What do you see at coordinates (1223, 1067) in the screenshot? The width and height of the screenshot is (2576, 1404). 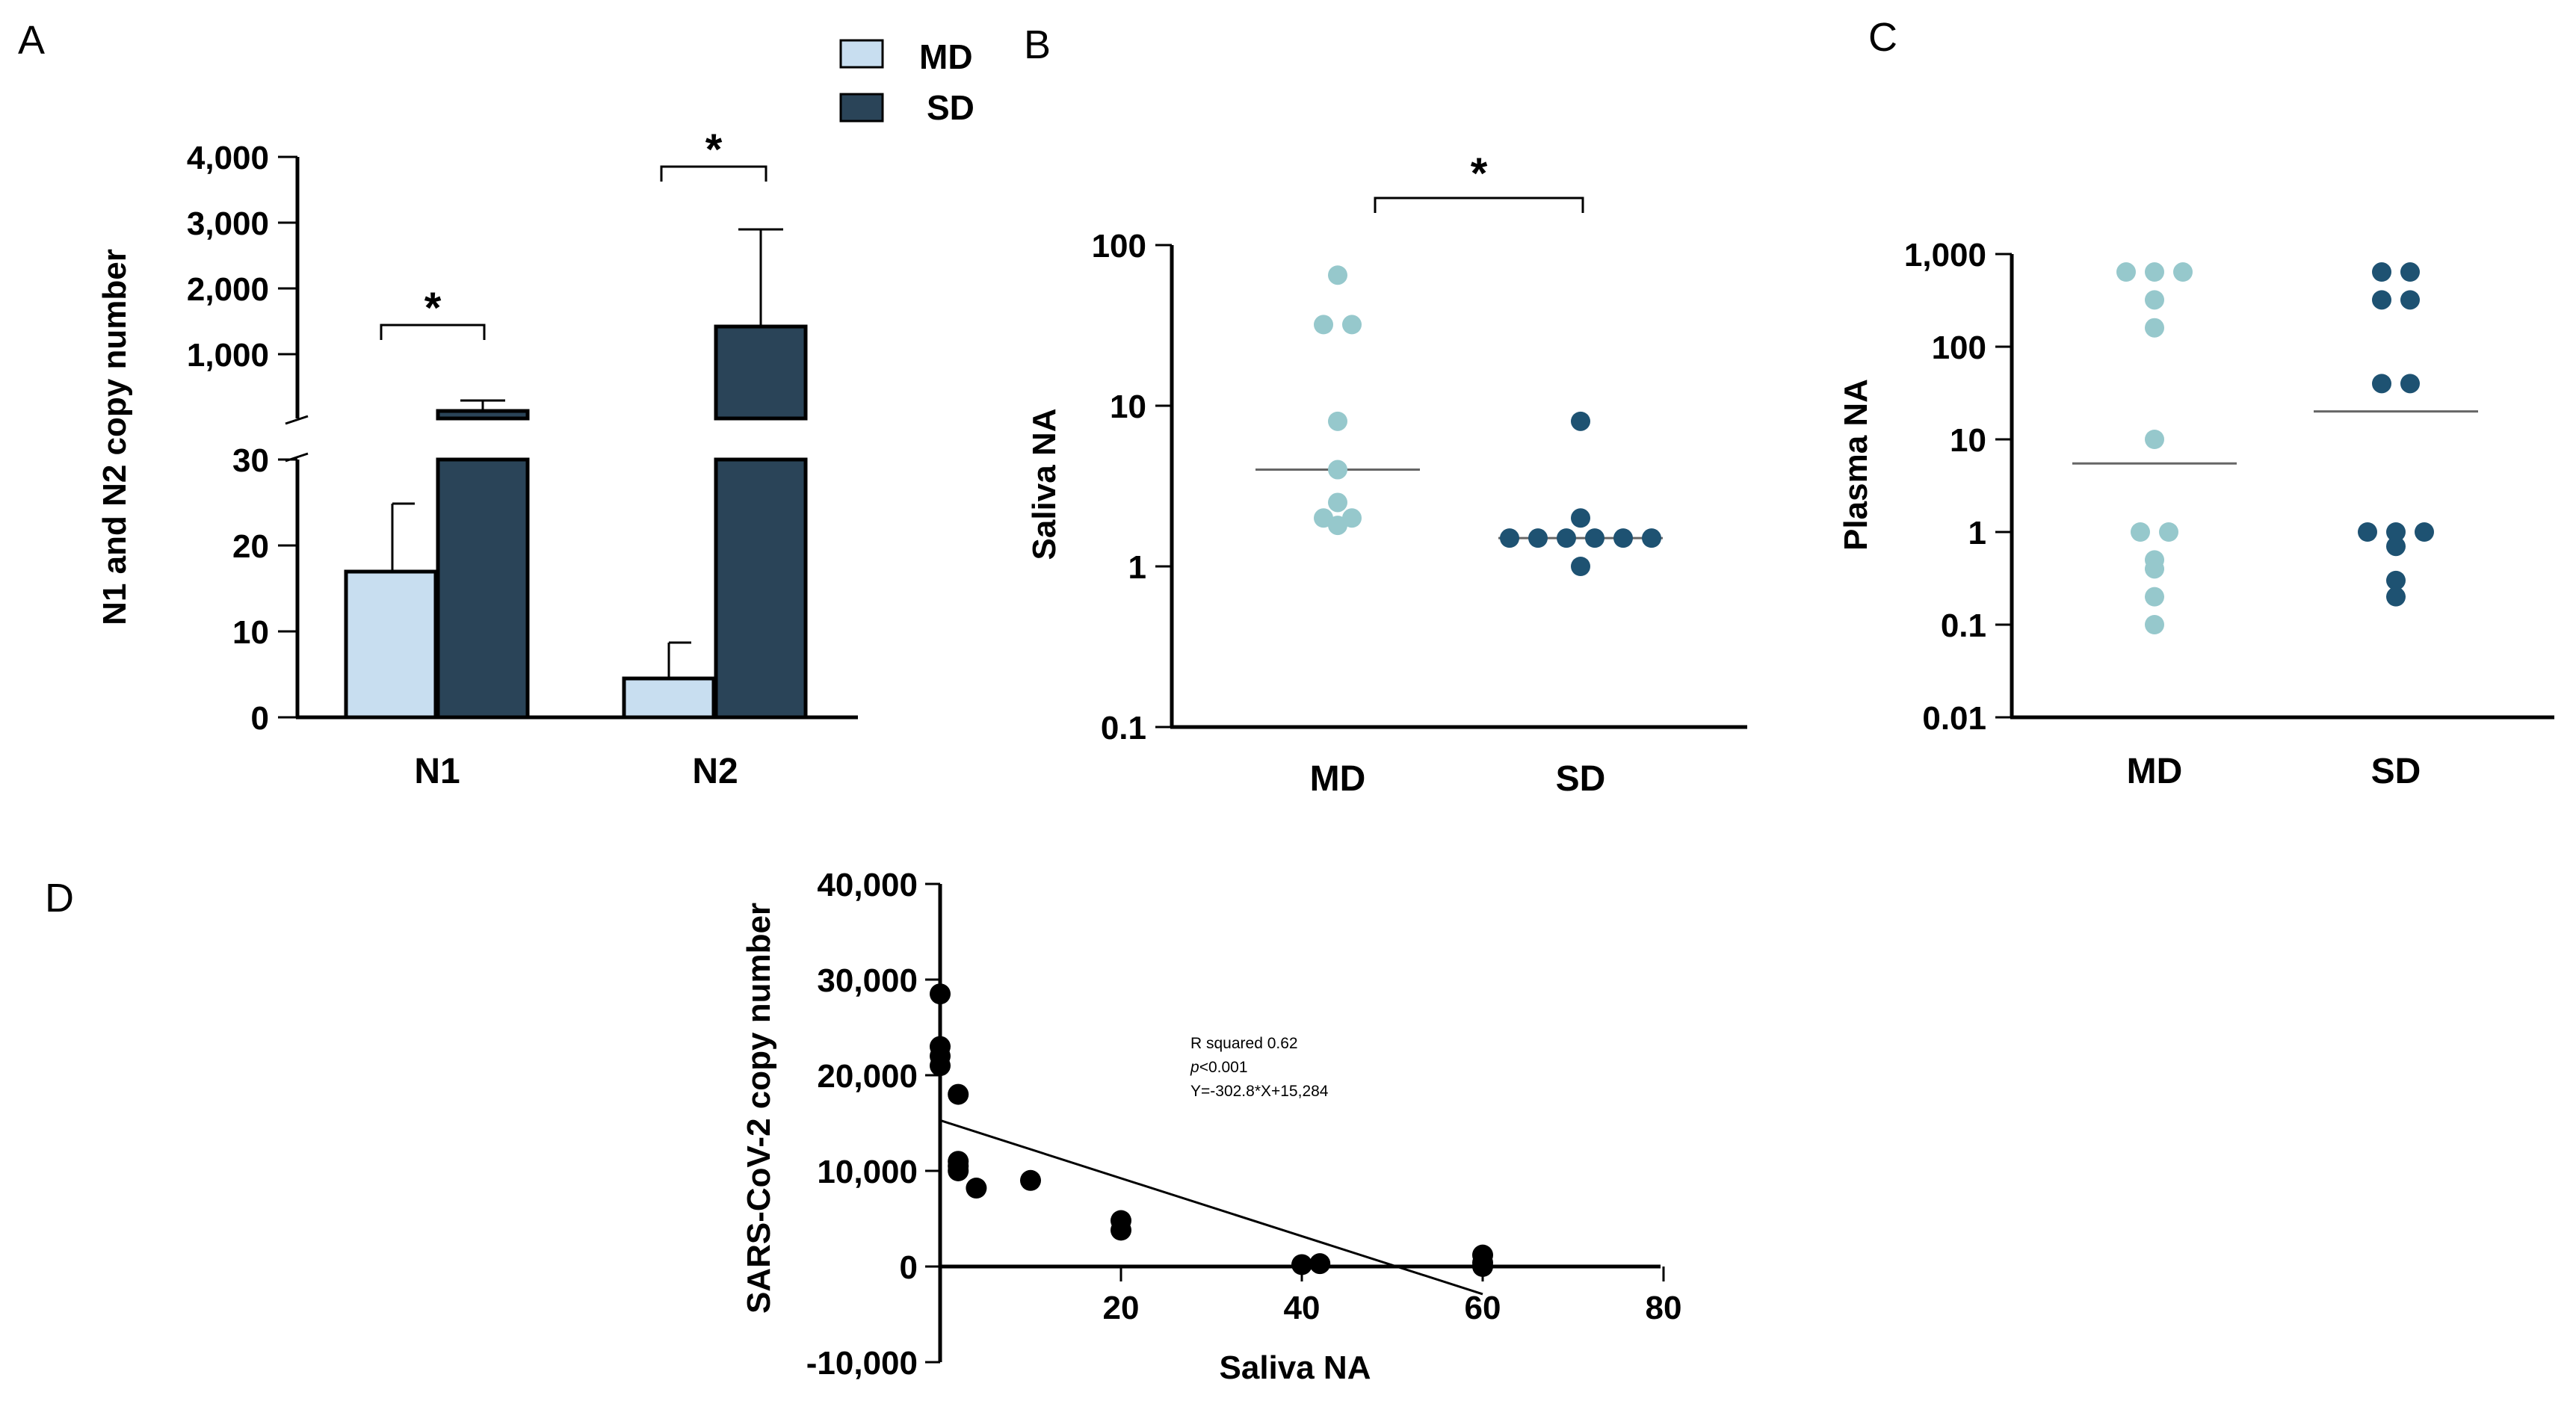 I see `panel-d-annotation-p-value: <0.001` at bounding box center [1223, 1067].